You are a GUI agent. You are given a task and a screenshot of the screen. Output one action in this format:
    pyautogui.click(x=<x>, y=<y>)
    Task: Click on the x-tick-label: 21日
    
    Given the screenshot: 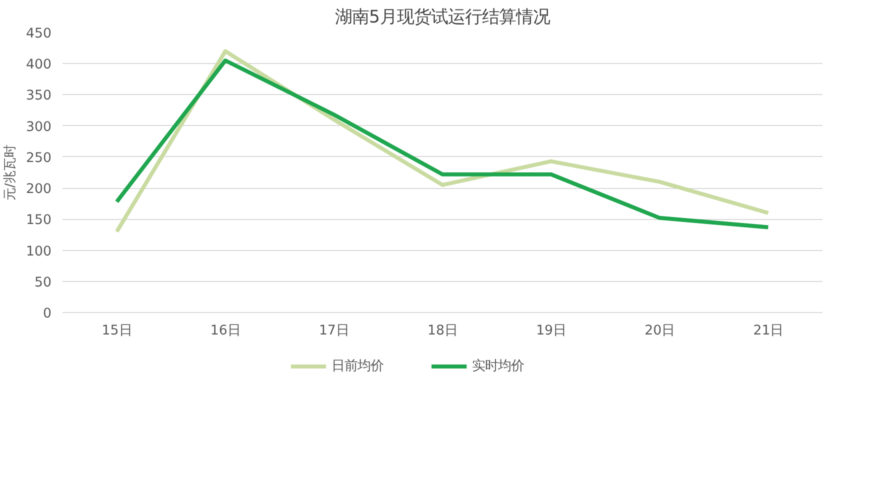 What is the action you would take?
    pyautogui.click(x=768, y=331)
    